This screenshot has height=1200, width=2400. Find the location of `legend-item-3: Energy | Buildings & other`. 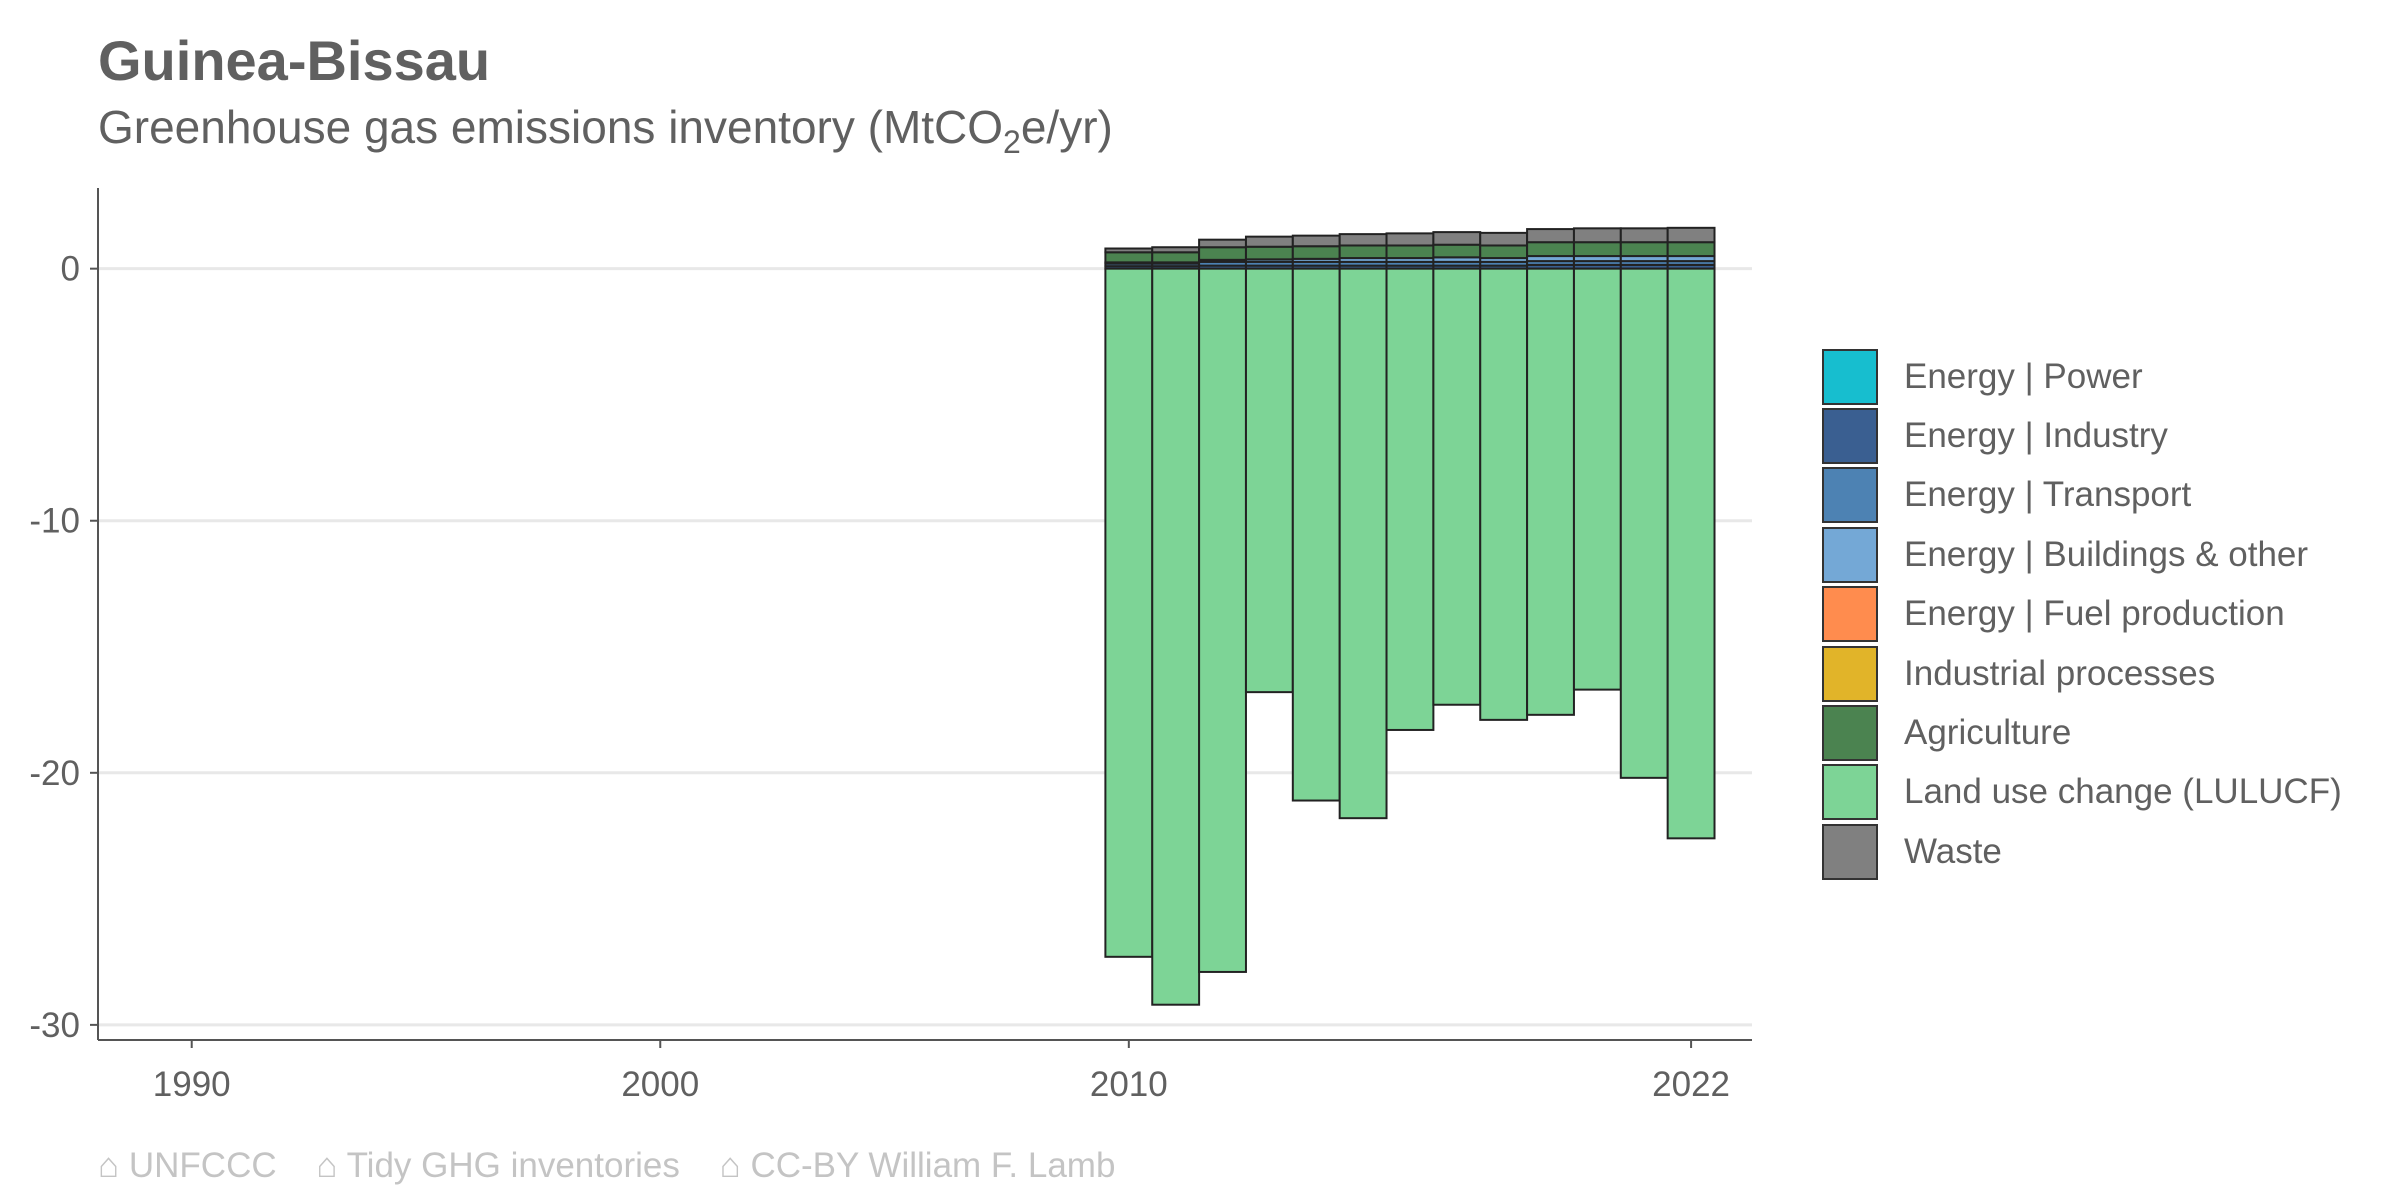

legend-item-3: Energy | Buildings & other is located at coordinates (2082, 554).